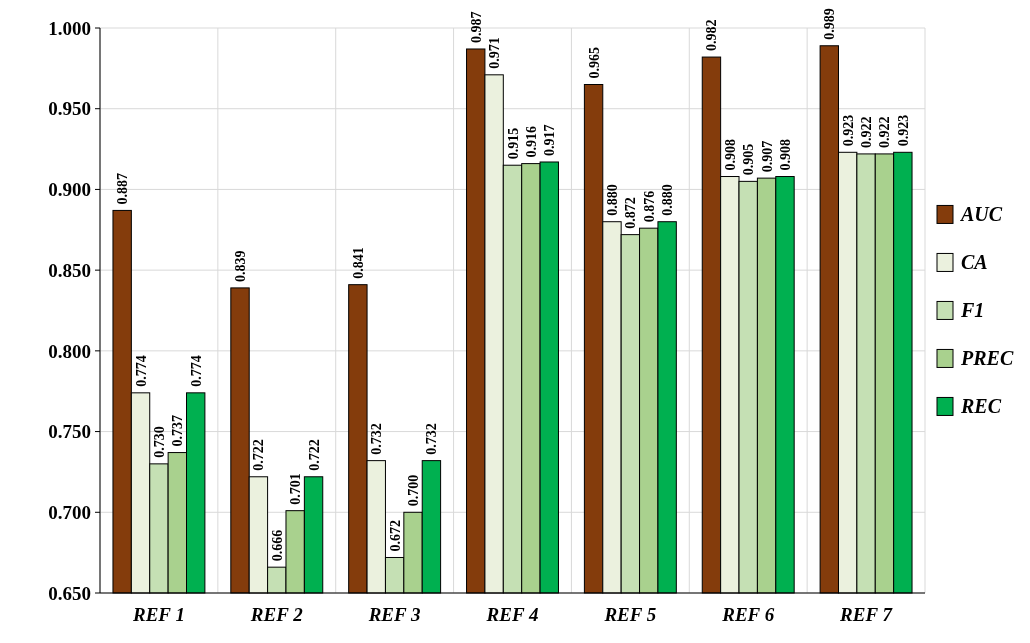 The width and height of the screenshot is (1030, 643). What do you see at coordinates (981, 214) in the screenshot?
I see `legend-label: AUC` at bounding box center [981, 214].